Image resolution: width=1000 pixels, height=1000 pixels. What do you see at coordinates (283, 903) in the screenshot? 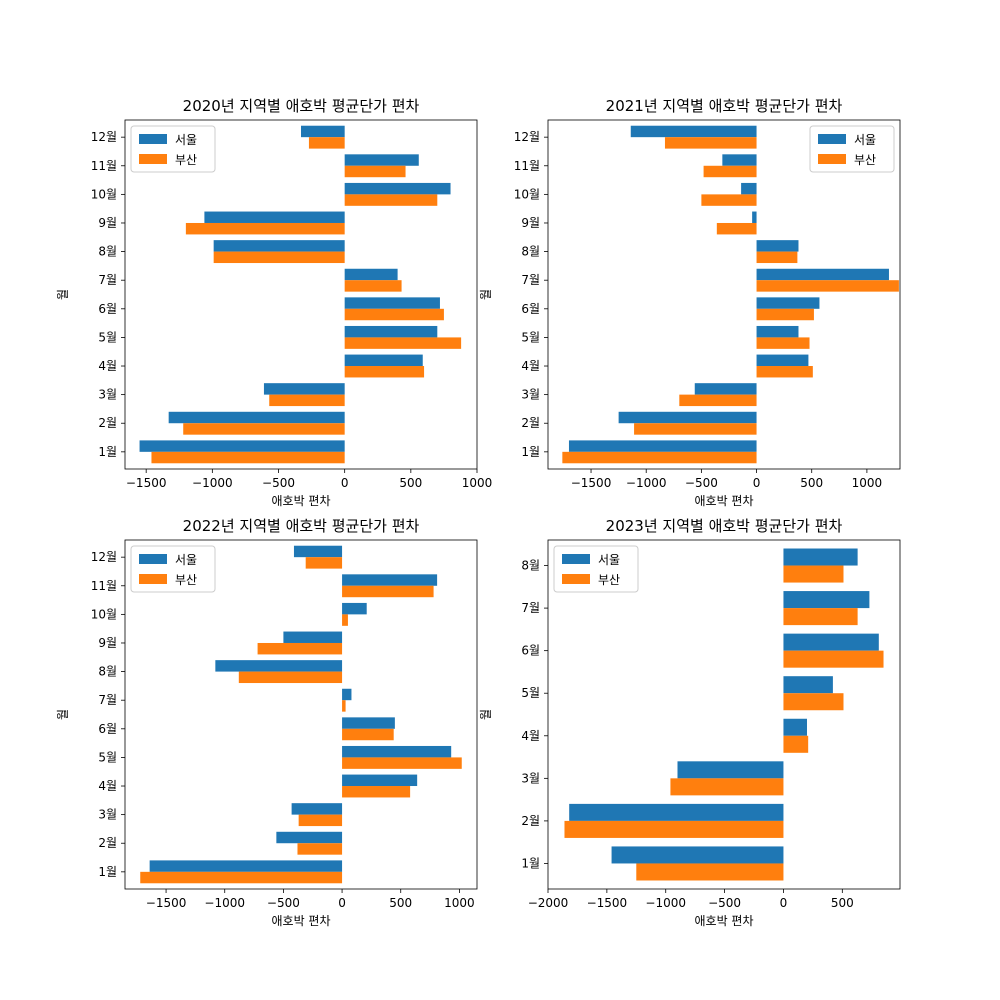
I see `x-tick-label: −500` at bounding box center [283, 903].